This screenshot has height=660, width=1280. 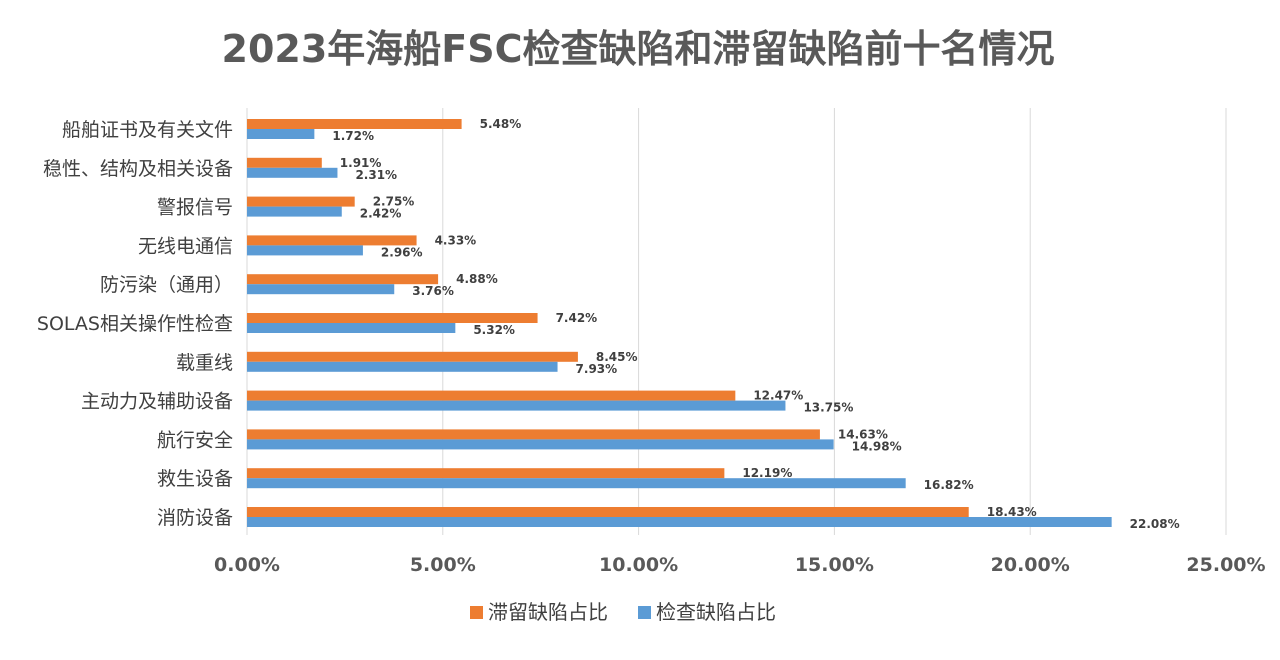 I want to click on data-label-detention: 2.75%, so click(x=394, y=202).